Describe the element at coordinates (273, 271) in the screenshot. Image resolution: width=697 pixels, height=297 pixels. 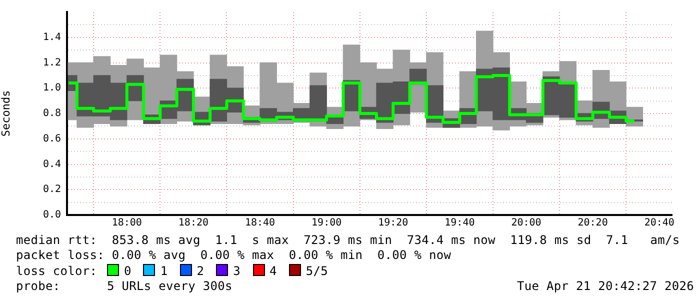
I see `text: 4` at that location.